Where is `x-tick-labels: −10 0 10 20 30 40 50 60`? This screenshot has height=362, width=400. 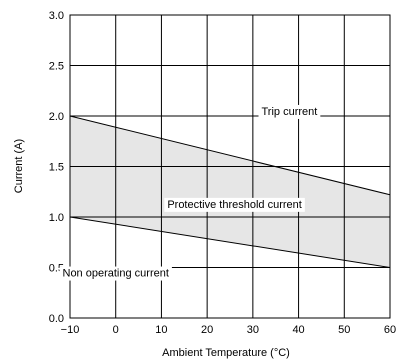 x-tick-labels: −10 0 10 20 30 40 50 60 is located at coordinates (228, 330).